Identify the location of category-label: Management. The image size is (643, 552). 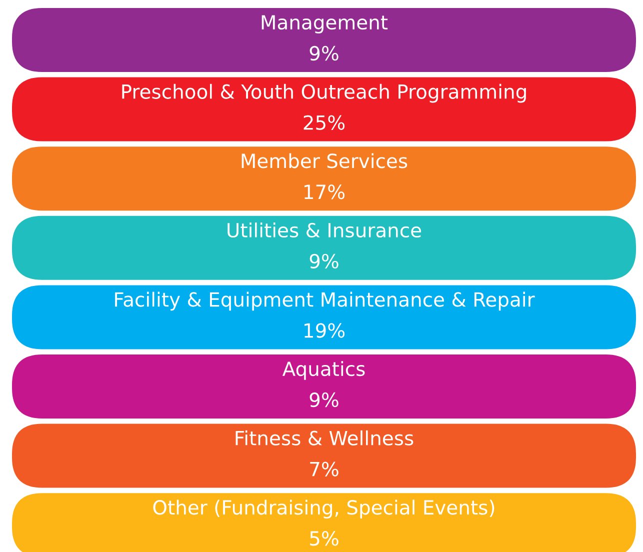
(325, 24).